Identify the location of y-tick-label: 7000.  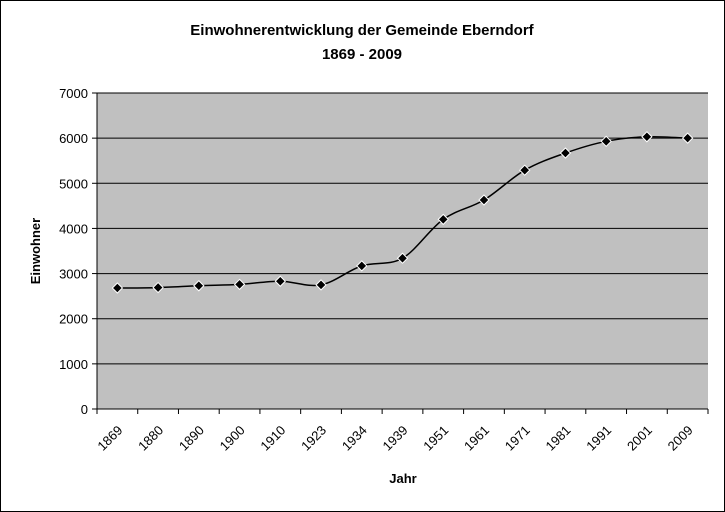
(73, 93).